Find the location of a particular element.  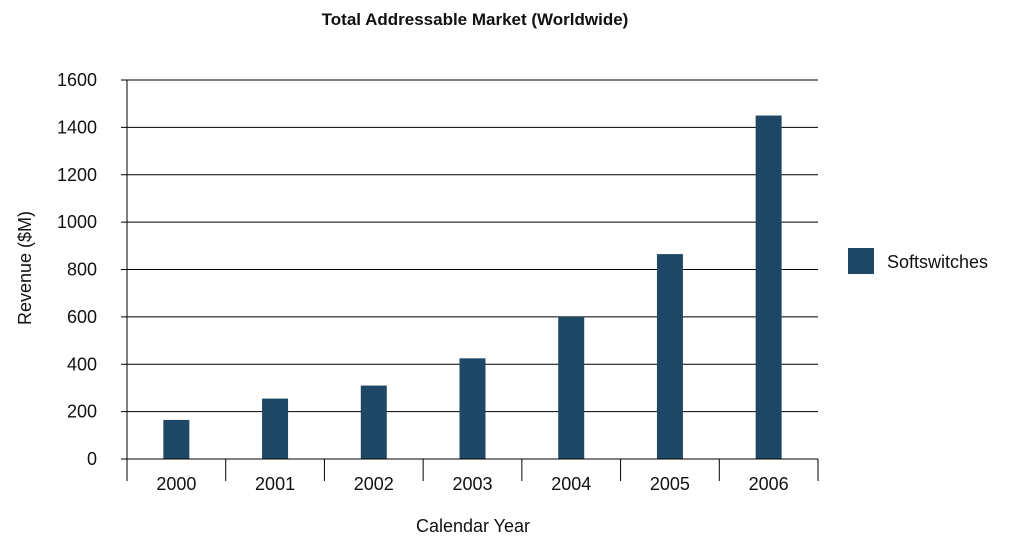

y-tick-labels: 0 200 400 600 800 1000 1200 1400 1600 is located at coordinates (77, 269).